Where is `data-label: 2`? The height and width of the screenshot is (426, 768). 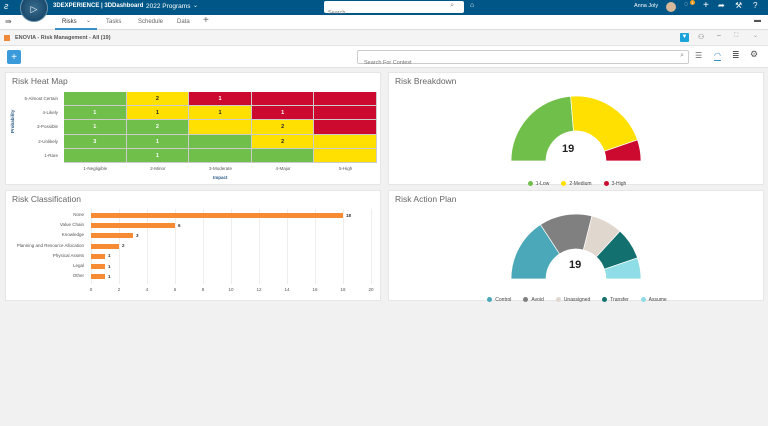 data-label: 2 is located at coordinates (123, 246).